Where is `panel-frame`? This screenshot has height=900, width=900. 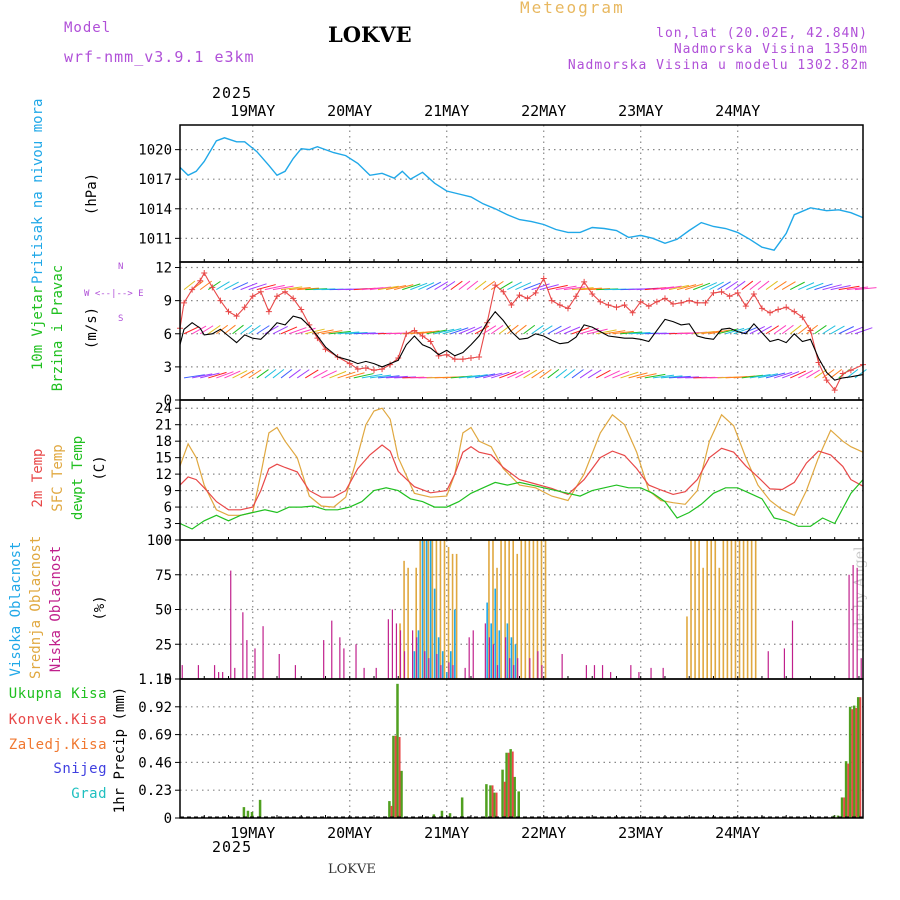 panel-frame is located at coordinates (521, 470).